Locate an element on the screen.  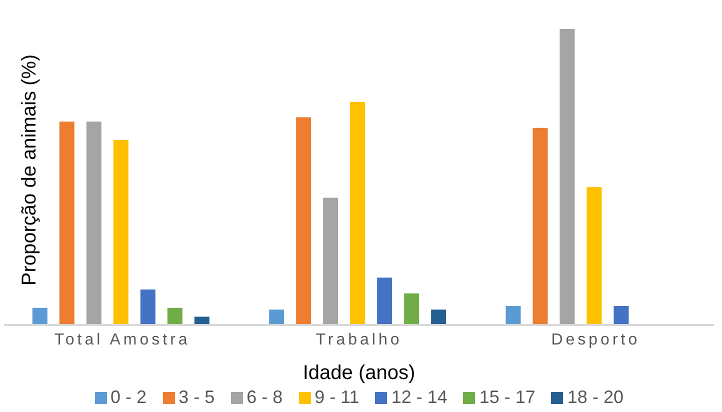
y-axis-title: Proporção de animais (%) is located at coordinates (29, 170).